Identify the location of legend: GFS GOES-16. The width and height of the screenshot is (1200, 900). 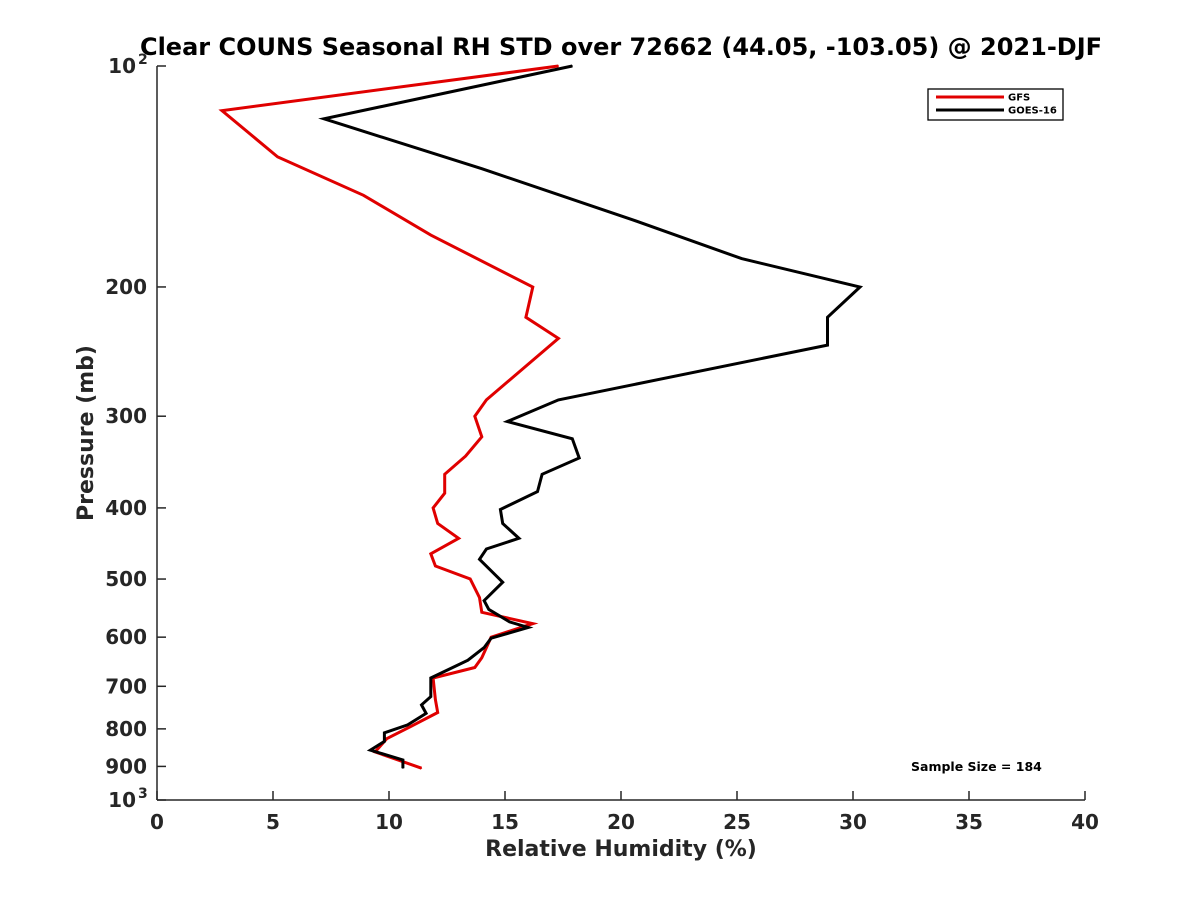
(995, 104).